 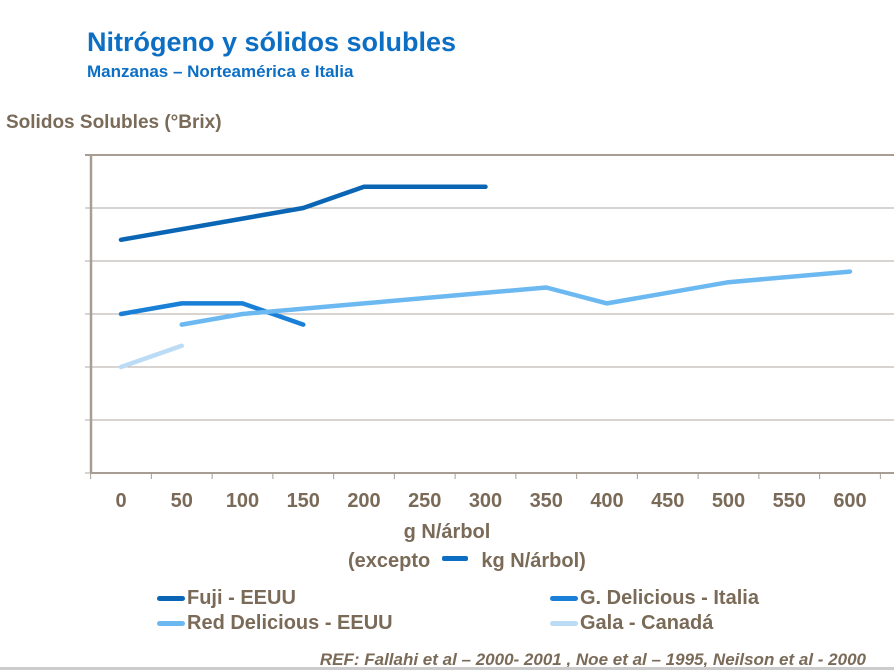 What do you see at coordinates (546, 501) in the screenshot?
I see `x-tick-label: 350` at bounding box center [546, 501].